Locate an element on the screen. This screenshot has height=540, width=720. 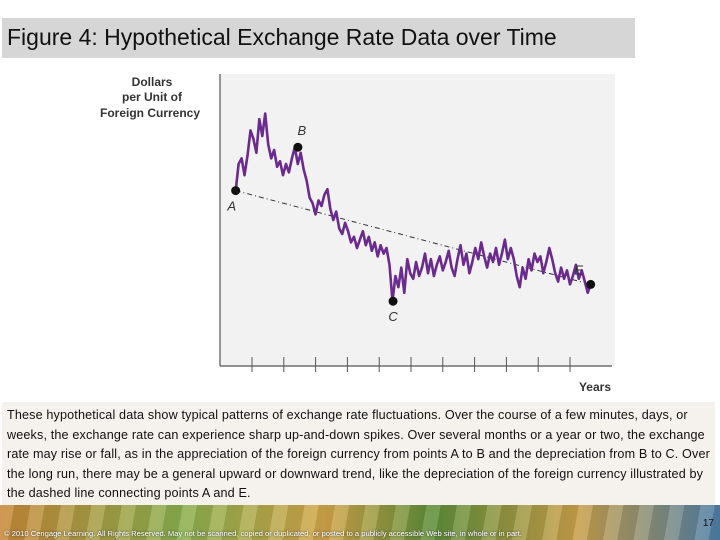
y-axis-label-line-3: Foreign Currency is located at coordinates (150, 113).